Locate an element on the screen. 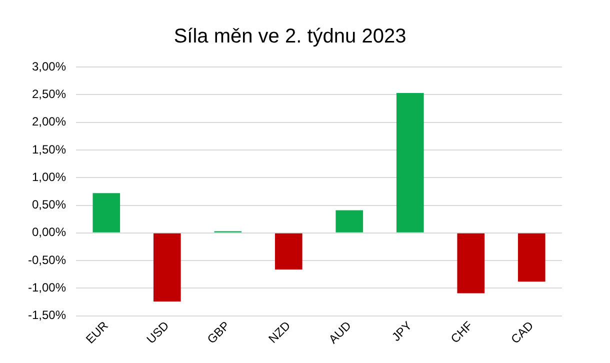 Image resolution: width=610 pixels, height=363 pixels. y-tick-label: 0,00% is located at coordinates (49, 232).